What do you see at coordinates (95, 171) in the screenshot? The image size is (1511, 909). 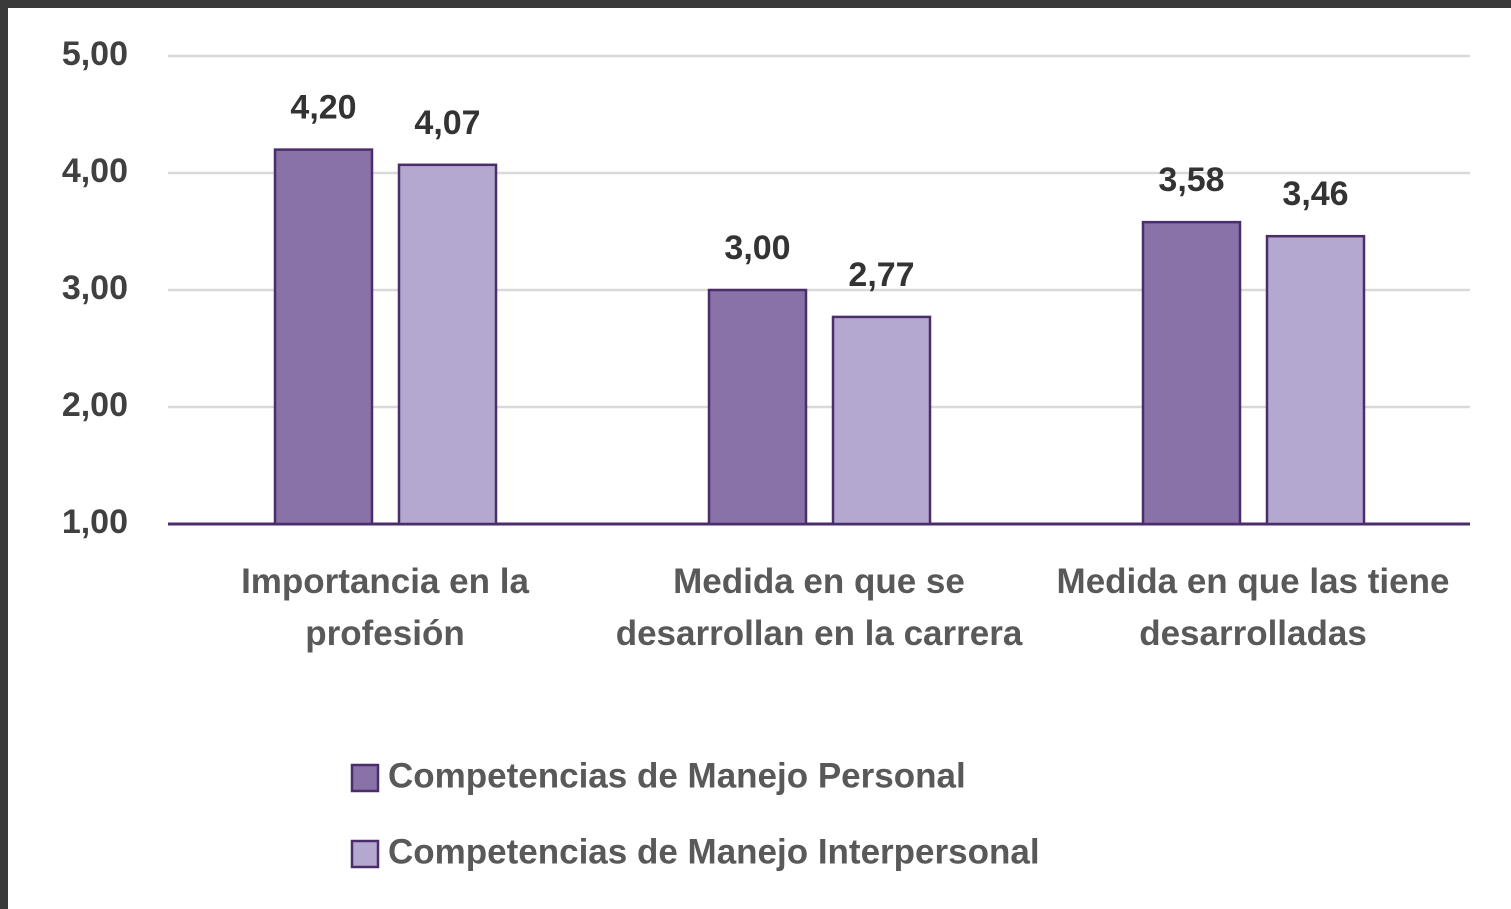 I see `y-tick-label: 4,00` at bounding box center [95, 171].